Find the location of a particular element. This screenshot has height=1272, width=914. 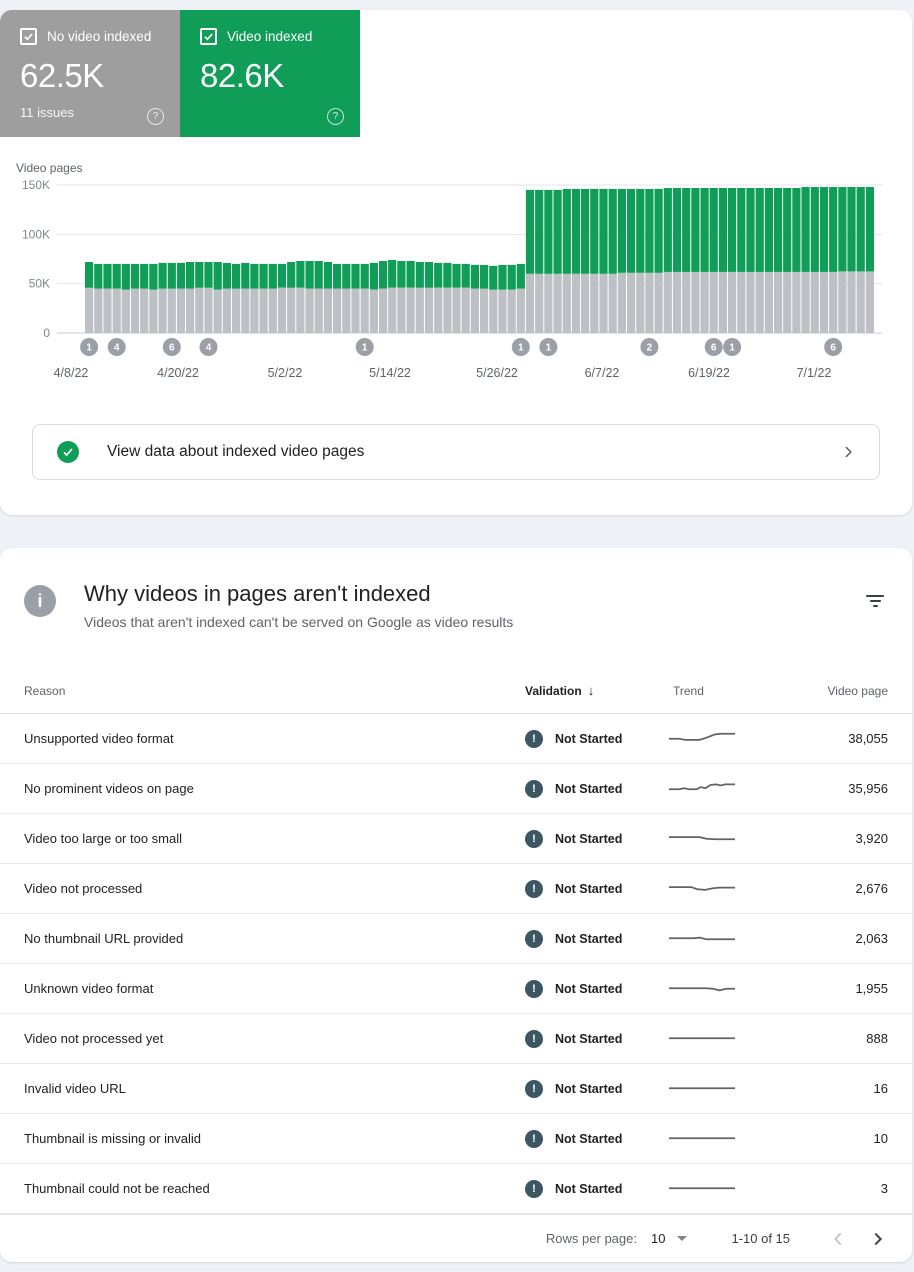

table-row: Video not processed ! Not Started 2,676 is located at coordinates (456, 889).